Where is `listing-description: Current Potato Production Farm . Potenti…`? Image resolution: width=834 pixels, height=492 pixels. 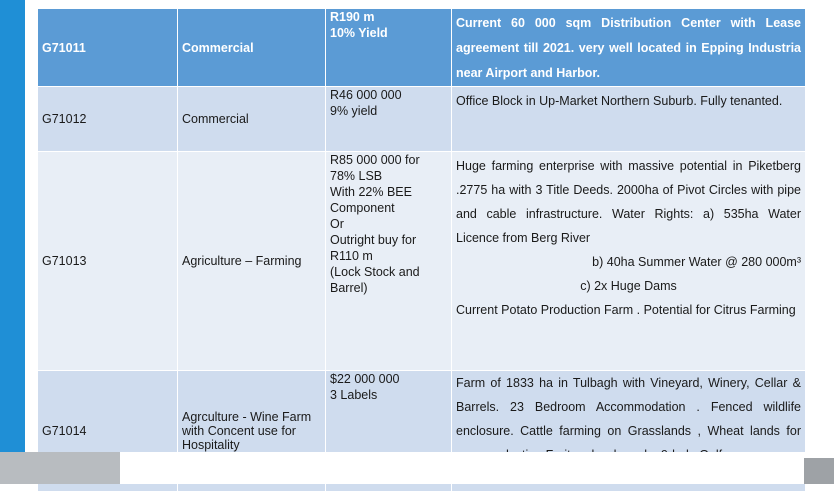 listing-description: Current Potato Production Farm . Potenti… is located at coordinates (626, 310).